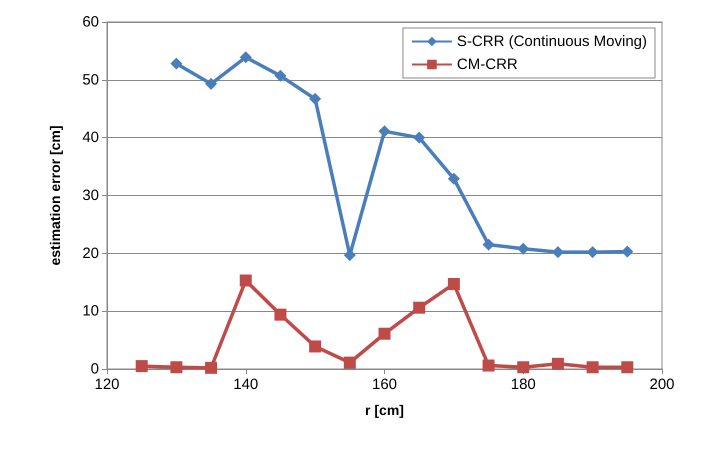  I want to click on y-tick-label: 20, so click(90, 253).